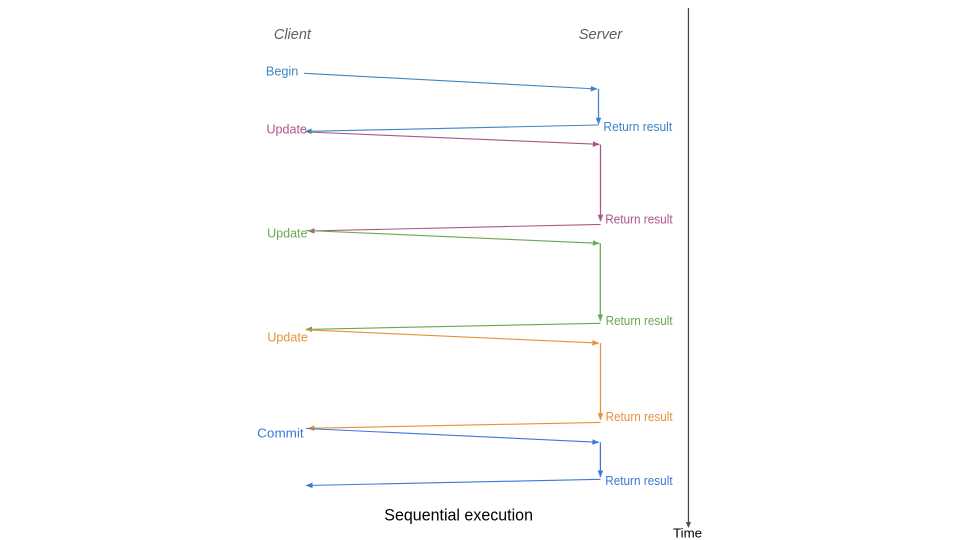 The width and height of the screenshot is (960, 540). What do you see at coordinates (458, 515) in the screenshot?
I see `svg-text: Sequential execution` at bounding box center [458, 515].